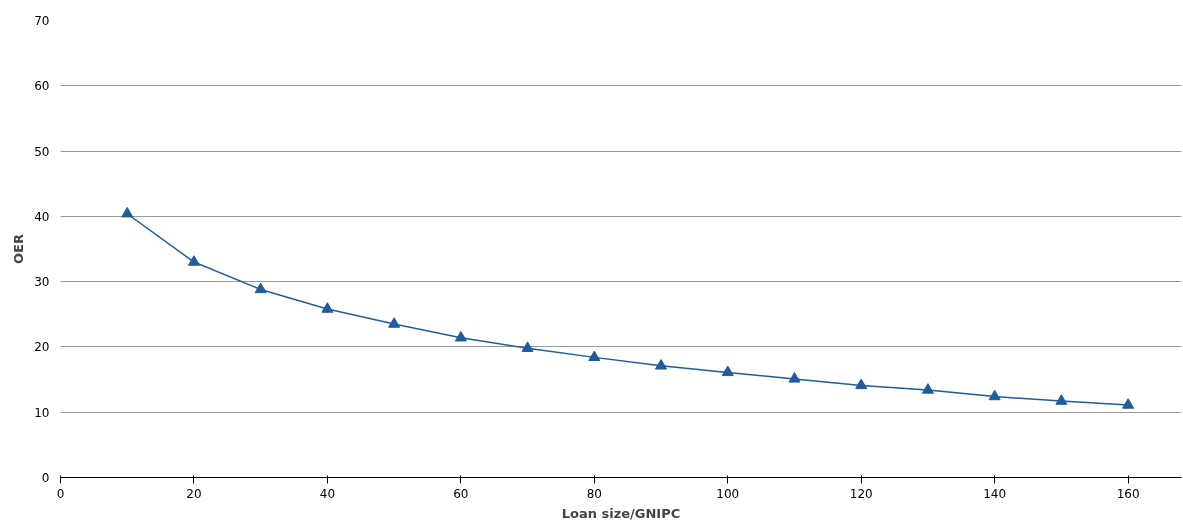 The width and height of the screenshot is (1183, 523). I want to click on x-tick-label: 140, so click(995, 493).